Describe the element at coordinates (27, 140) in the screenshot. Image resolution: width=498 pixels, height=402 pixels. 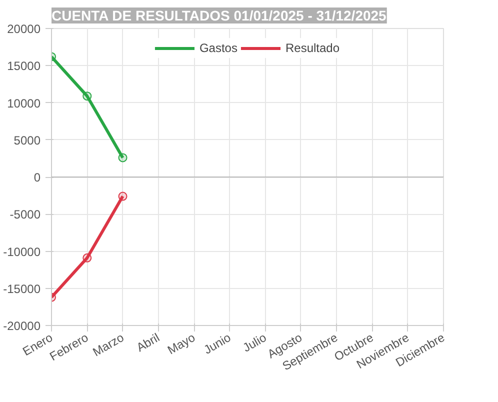
I see `y-tick-label: 5000` at that location.